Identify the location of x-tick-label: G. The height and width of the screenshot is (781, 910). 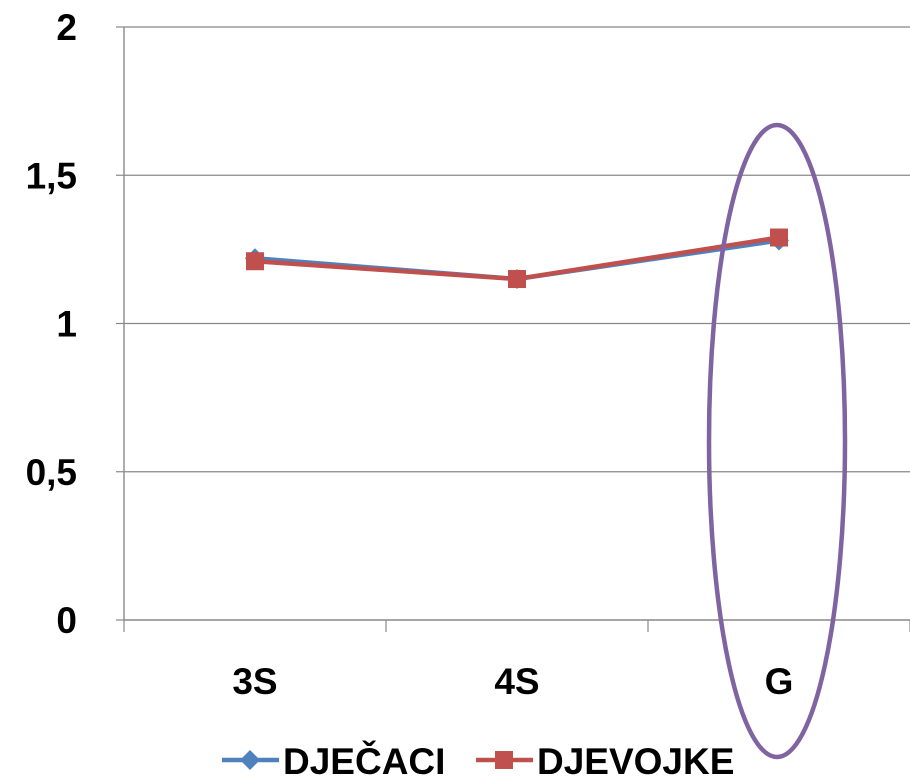
(779, 681).